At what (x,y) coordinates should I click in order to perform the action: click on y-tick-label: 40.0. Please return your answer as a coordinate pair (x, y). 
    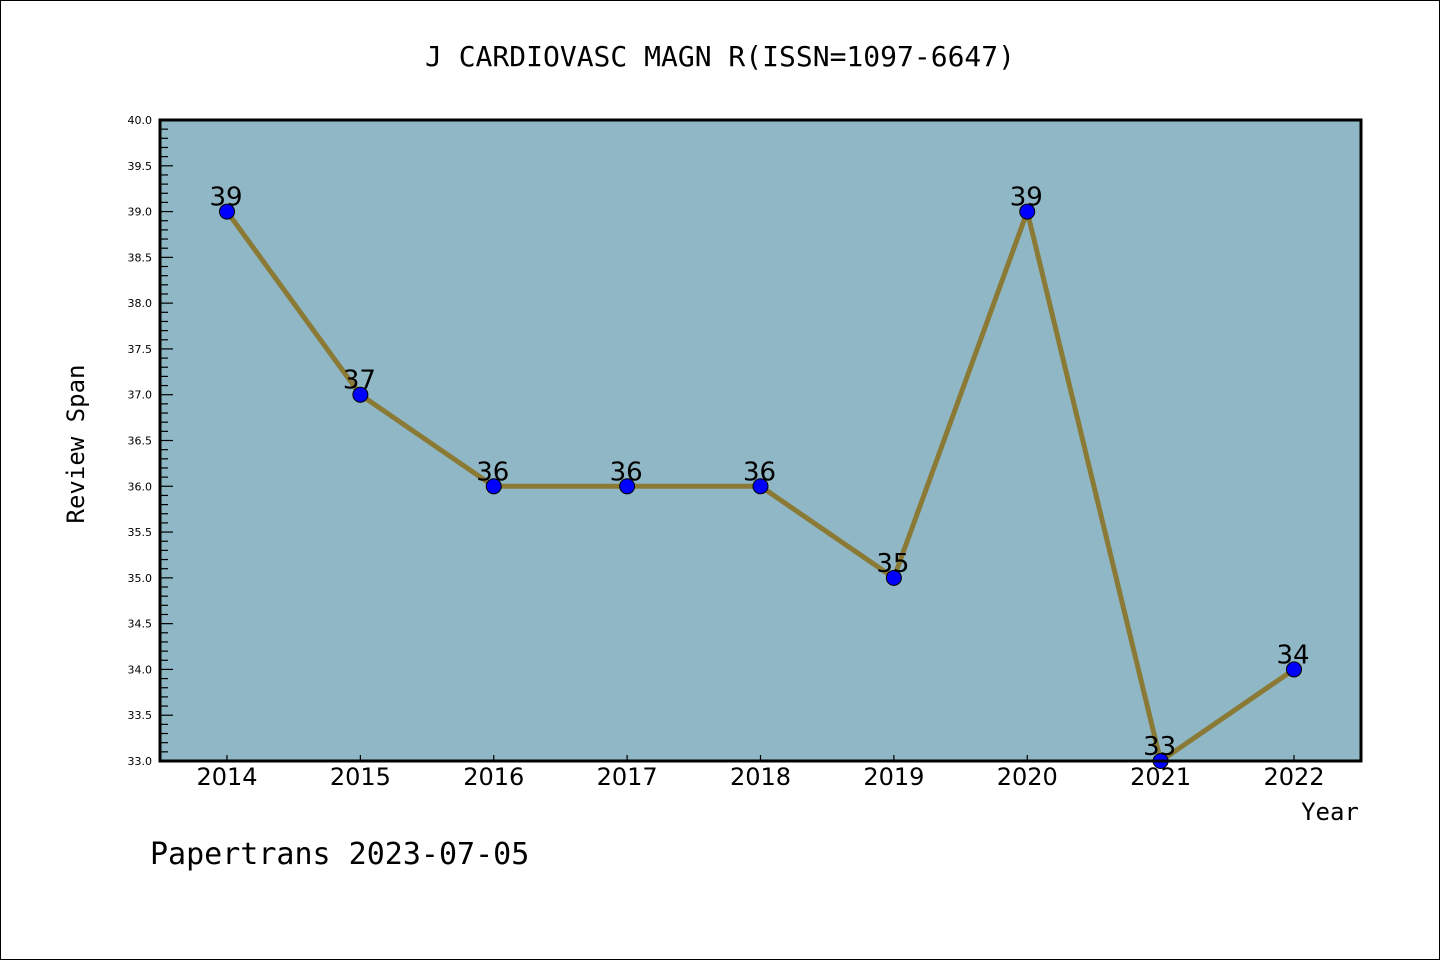
    Looking at the image, I should click on (140, 120).